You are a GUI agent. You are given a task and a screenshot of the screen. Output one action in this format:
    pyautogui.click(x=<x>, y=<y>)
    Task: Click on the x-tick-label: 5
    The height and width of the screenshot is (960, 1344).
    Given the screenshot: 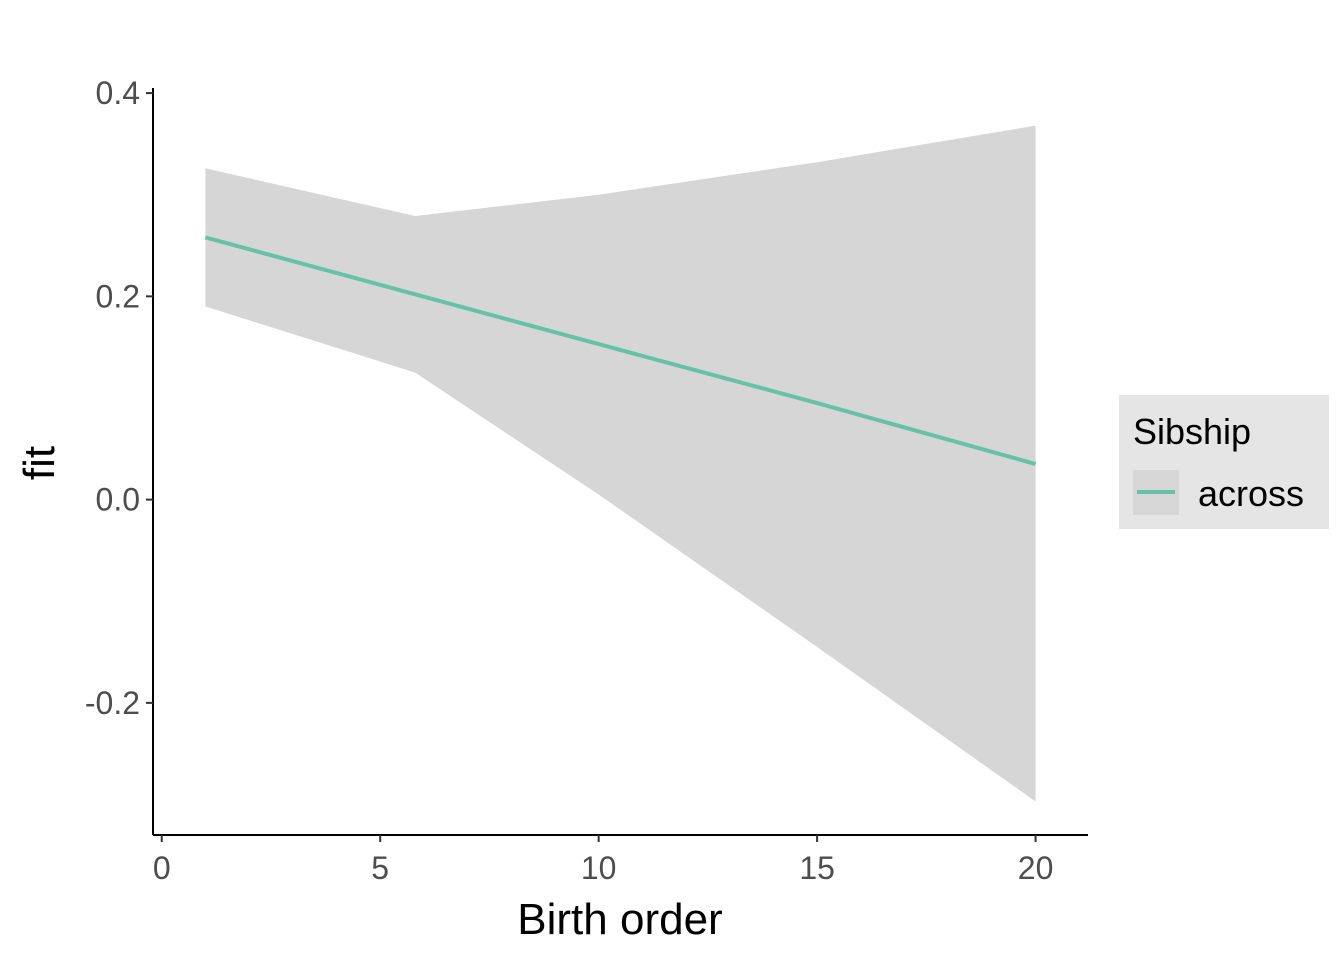 What is the action you would take?
    pyautogui.click(x=380, y=868)
    